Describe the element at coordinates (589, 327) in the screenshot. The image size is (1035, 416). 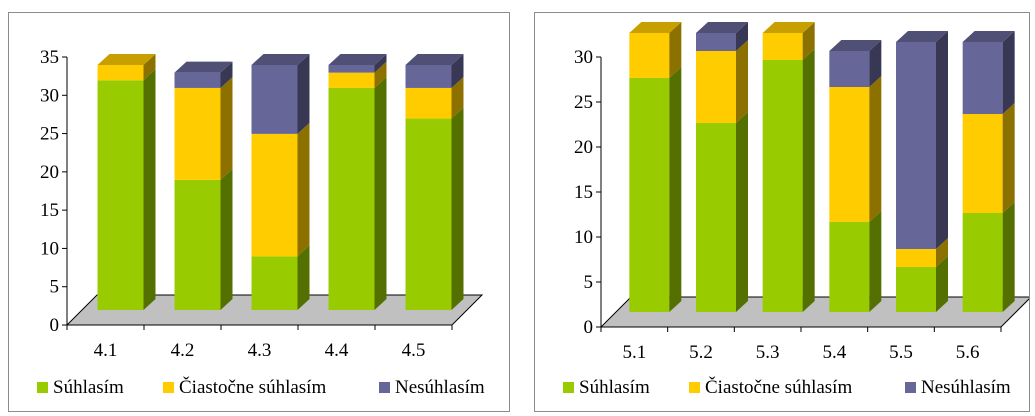
I see `y-tick-label: 0` at that location.